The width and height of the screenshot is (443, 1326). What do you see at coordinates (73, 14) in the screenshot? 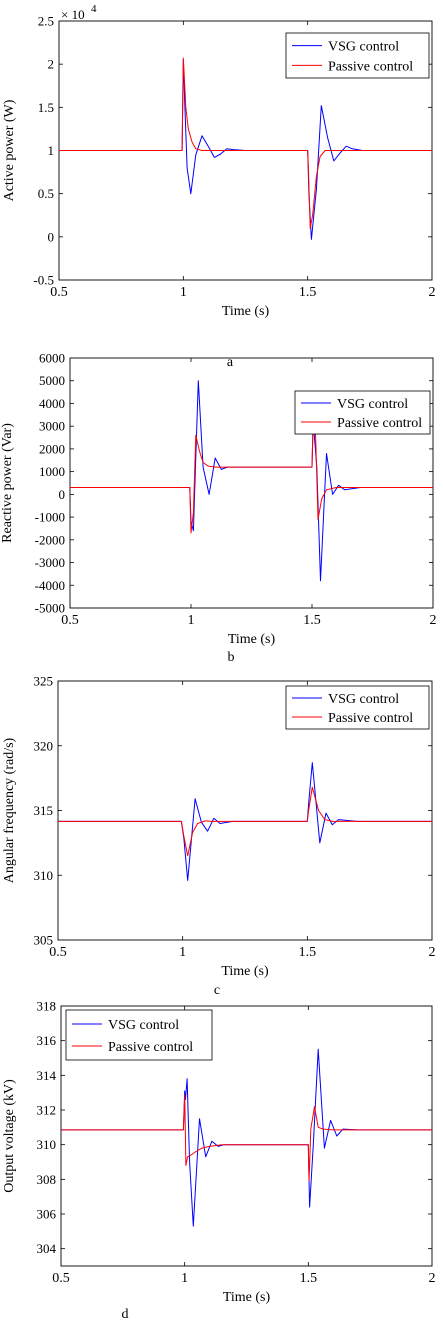
I see `exponent-label: × 10` at bounding box center [73, 14].